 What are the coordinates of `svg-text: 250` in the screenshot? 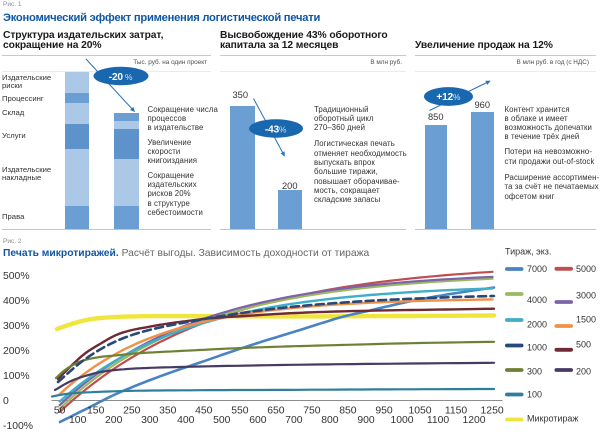 It's located at (132, 411).